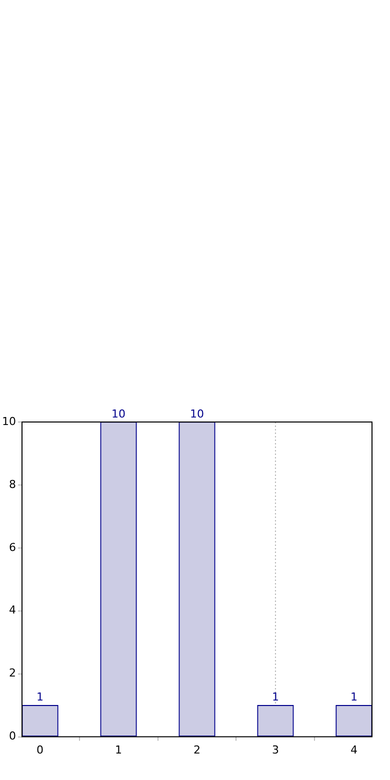 The image size is (390, 780). I want to click on y-tick-label: 4, so click(12, 610).